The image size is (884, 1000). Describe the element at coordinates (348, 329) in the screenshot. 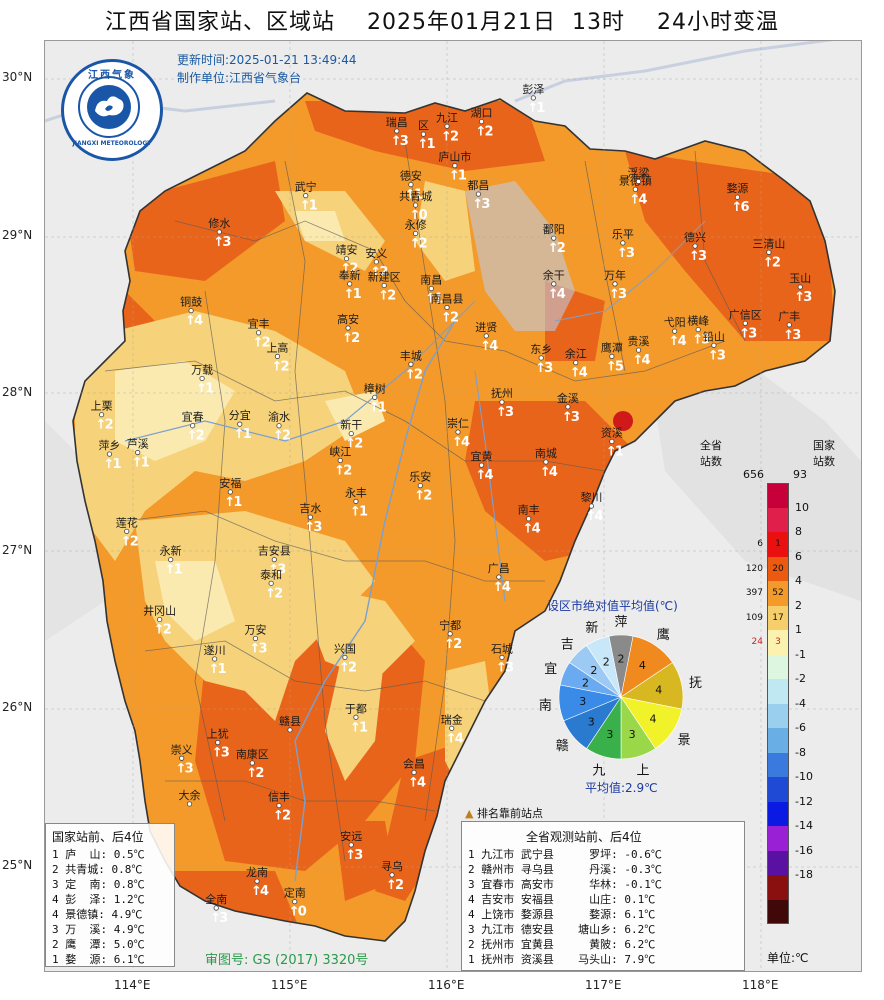

I see `station-marker: 高安 ↑2` at that location.